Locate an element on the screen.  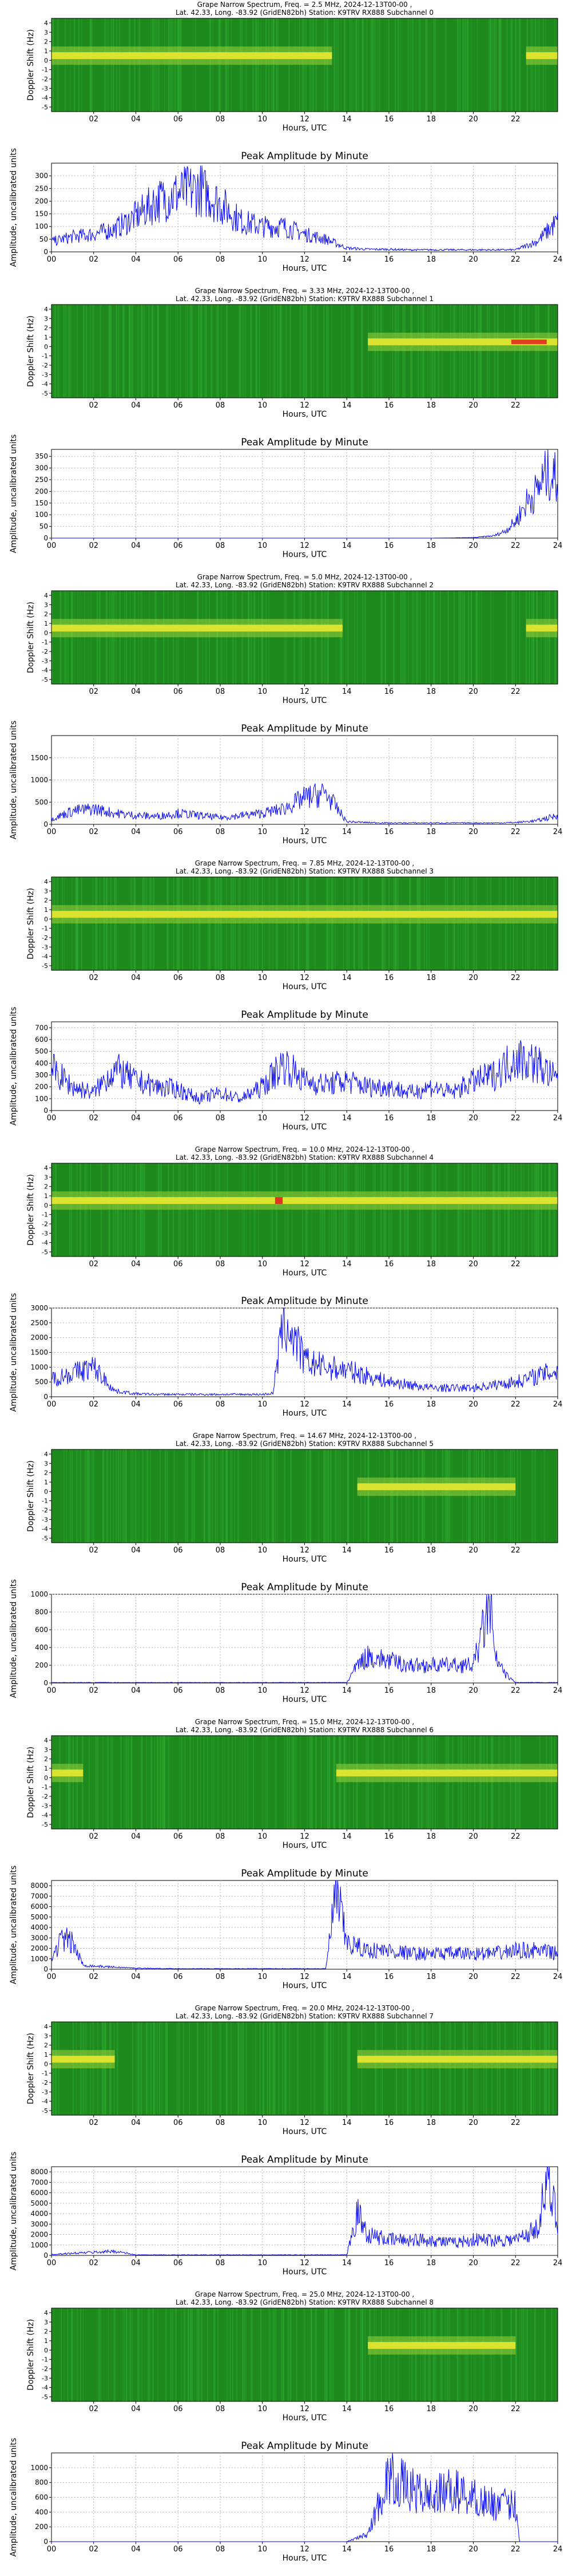
amplitude-ytick-label: 2000 is located at coordinates (39, 1949).